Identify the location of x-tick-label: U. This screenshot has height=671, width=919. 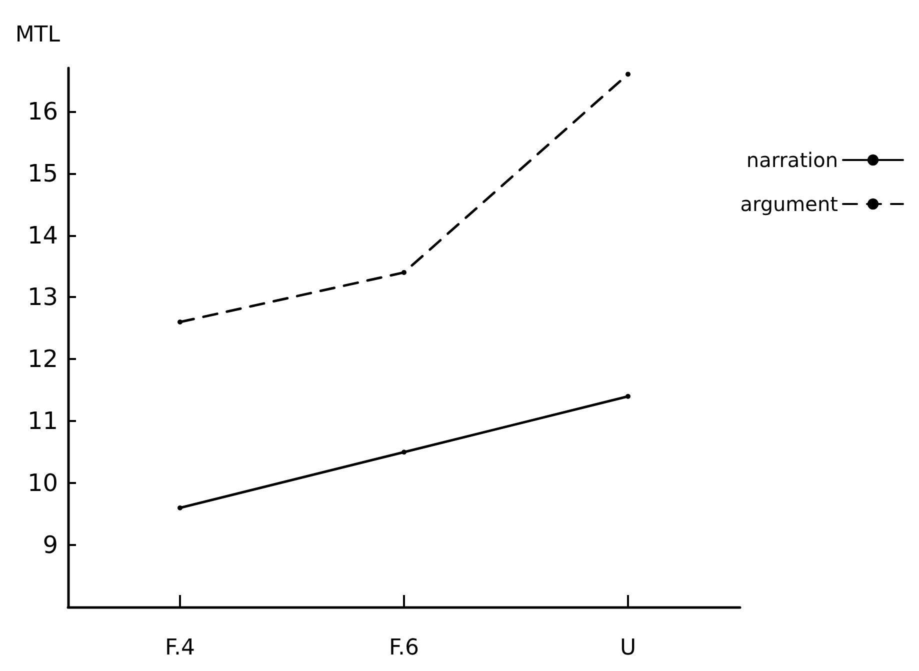
(628, 648).